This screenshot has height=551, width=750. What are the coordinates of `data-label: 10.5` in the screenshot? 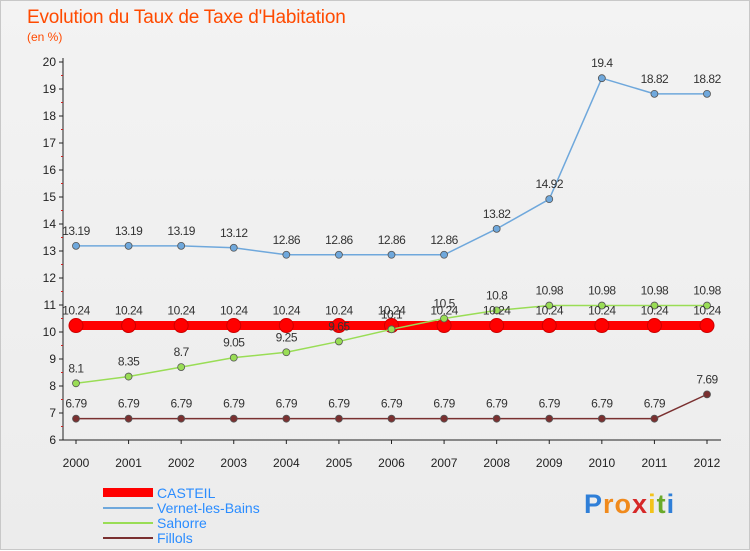 It's located at (444, 304).